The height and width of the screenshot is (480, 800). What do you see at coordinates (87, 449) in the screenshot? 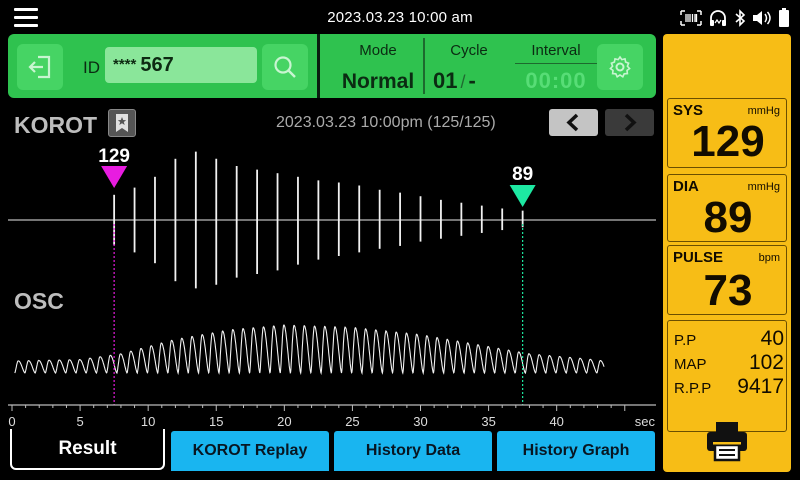
I see `tab-result: Result` at bounding box center [87, 449].